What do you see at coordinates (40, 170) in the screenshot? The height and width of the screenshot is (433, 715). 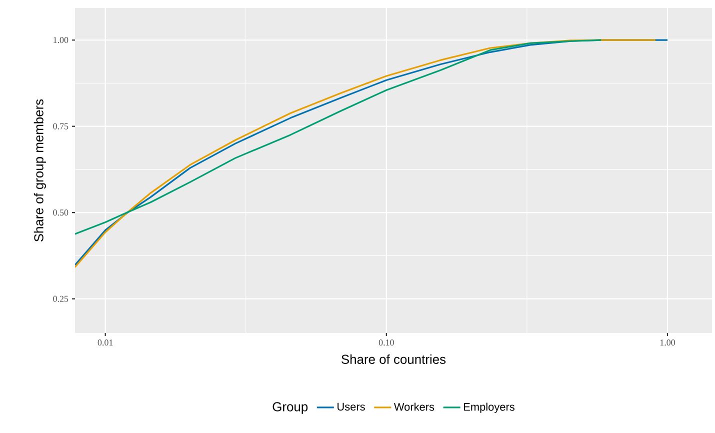 I see `y-axis-title: Share of group members` at bounding box center [40, 170].